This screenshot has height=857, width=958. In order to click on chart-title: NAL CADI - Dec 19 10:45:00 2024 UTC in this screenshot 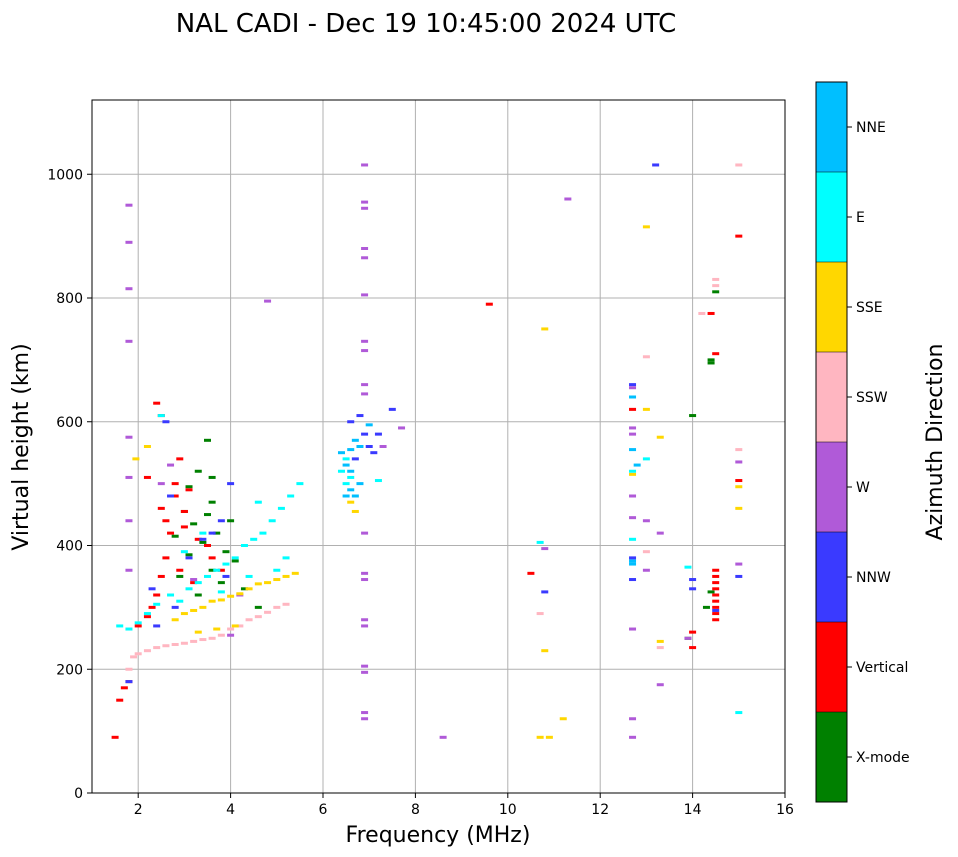, I will do `click(426, 24)`.